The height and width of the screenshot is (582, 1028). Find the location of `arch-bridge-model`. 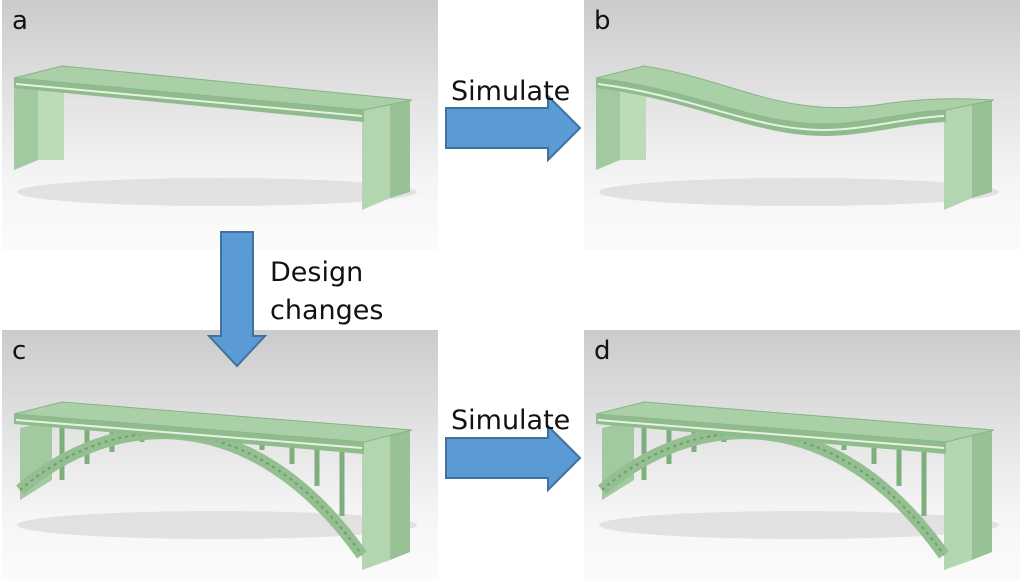

arch-bridge-model is located at coordinates (215, 485).